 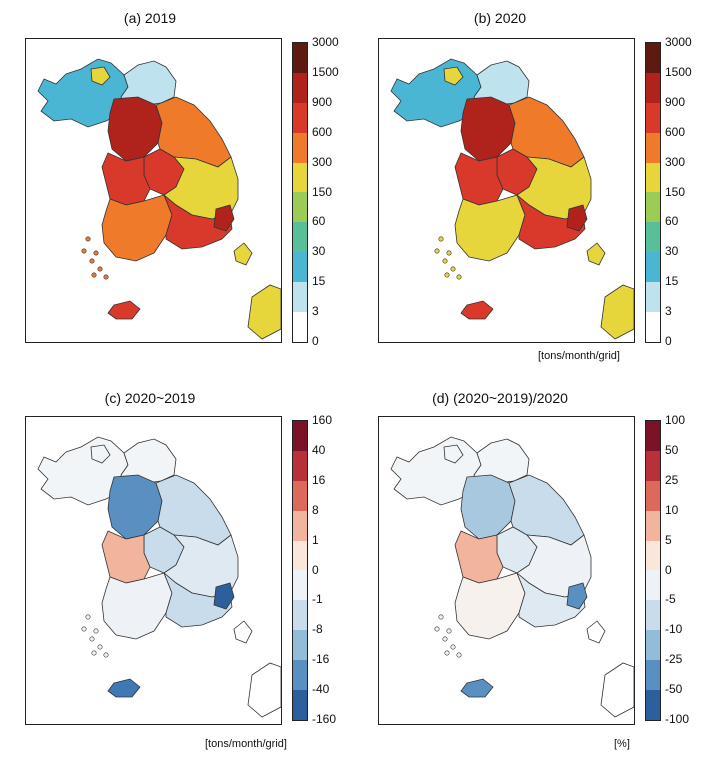 What do you see at coordinates (668, 539) in the screenshot?
I see `colorbar-tick-label: 5` at bounding box center [668, 539].